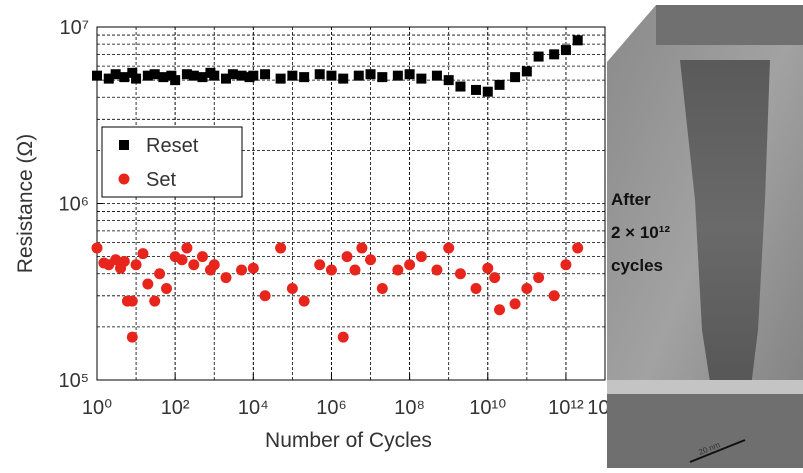 This screenshot has width=803, height=473. What do you see at coordinates (331, 408) in the screenshot?
I see `x-tick-label: 10⁶` at bounding box center [331, 408].